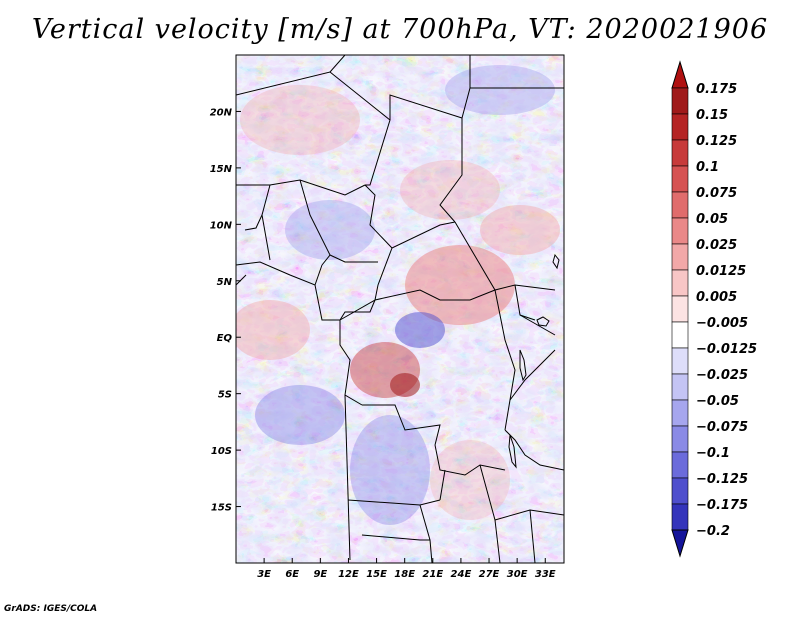 The image size is (800, 618). What do you see at coordinates (404, 574) in the screenshot?
I see `lon-tick-label: 18E` at bounding box center [404, 574].